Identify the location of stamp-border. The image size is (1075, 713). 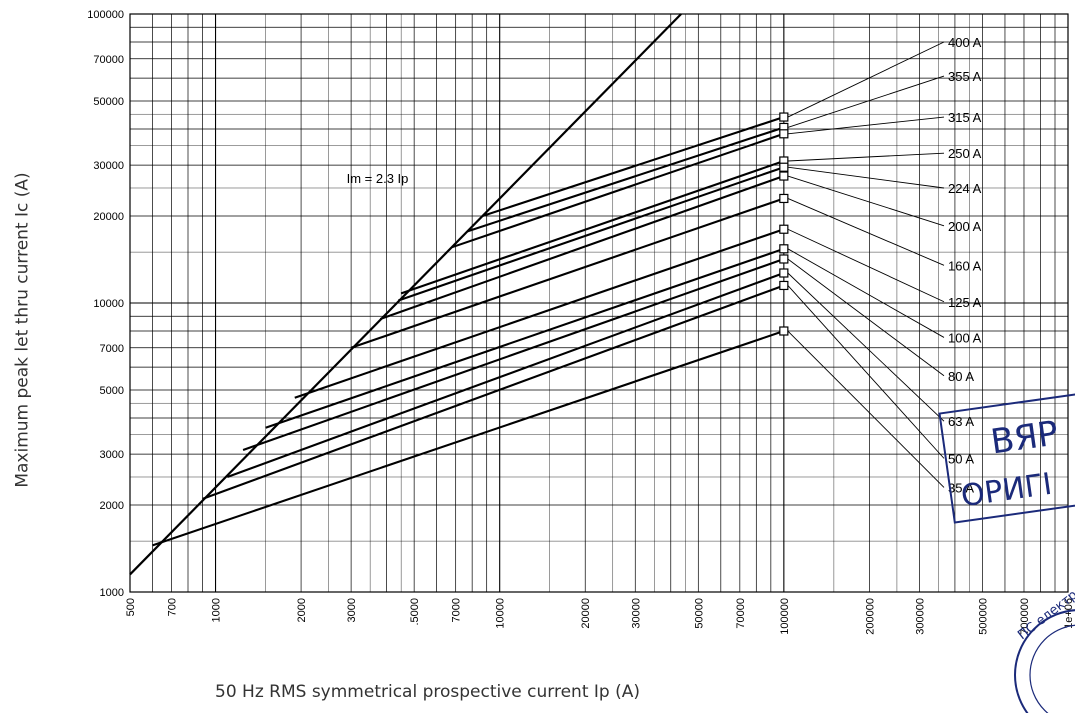
(1006, 458).